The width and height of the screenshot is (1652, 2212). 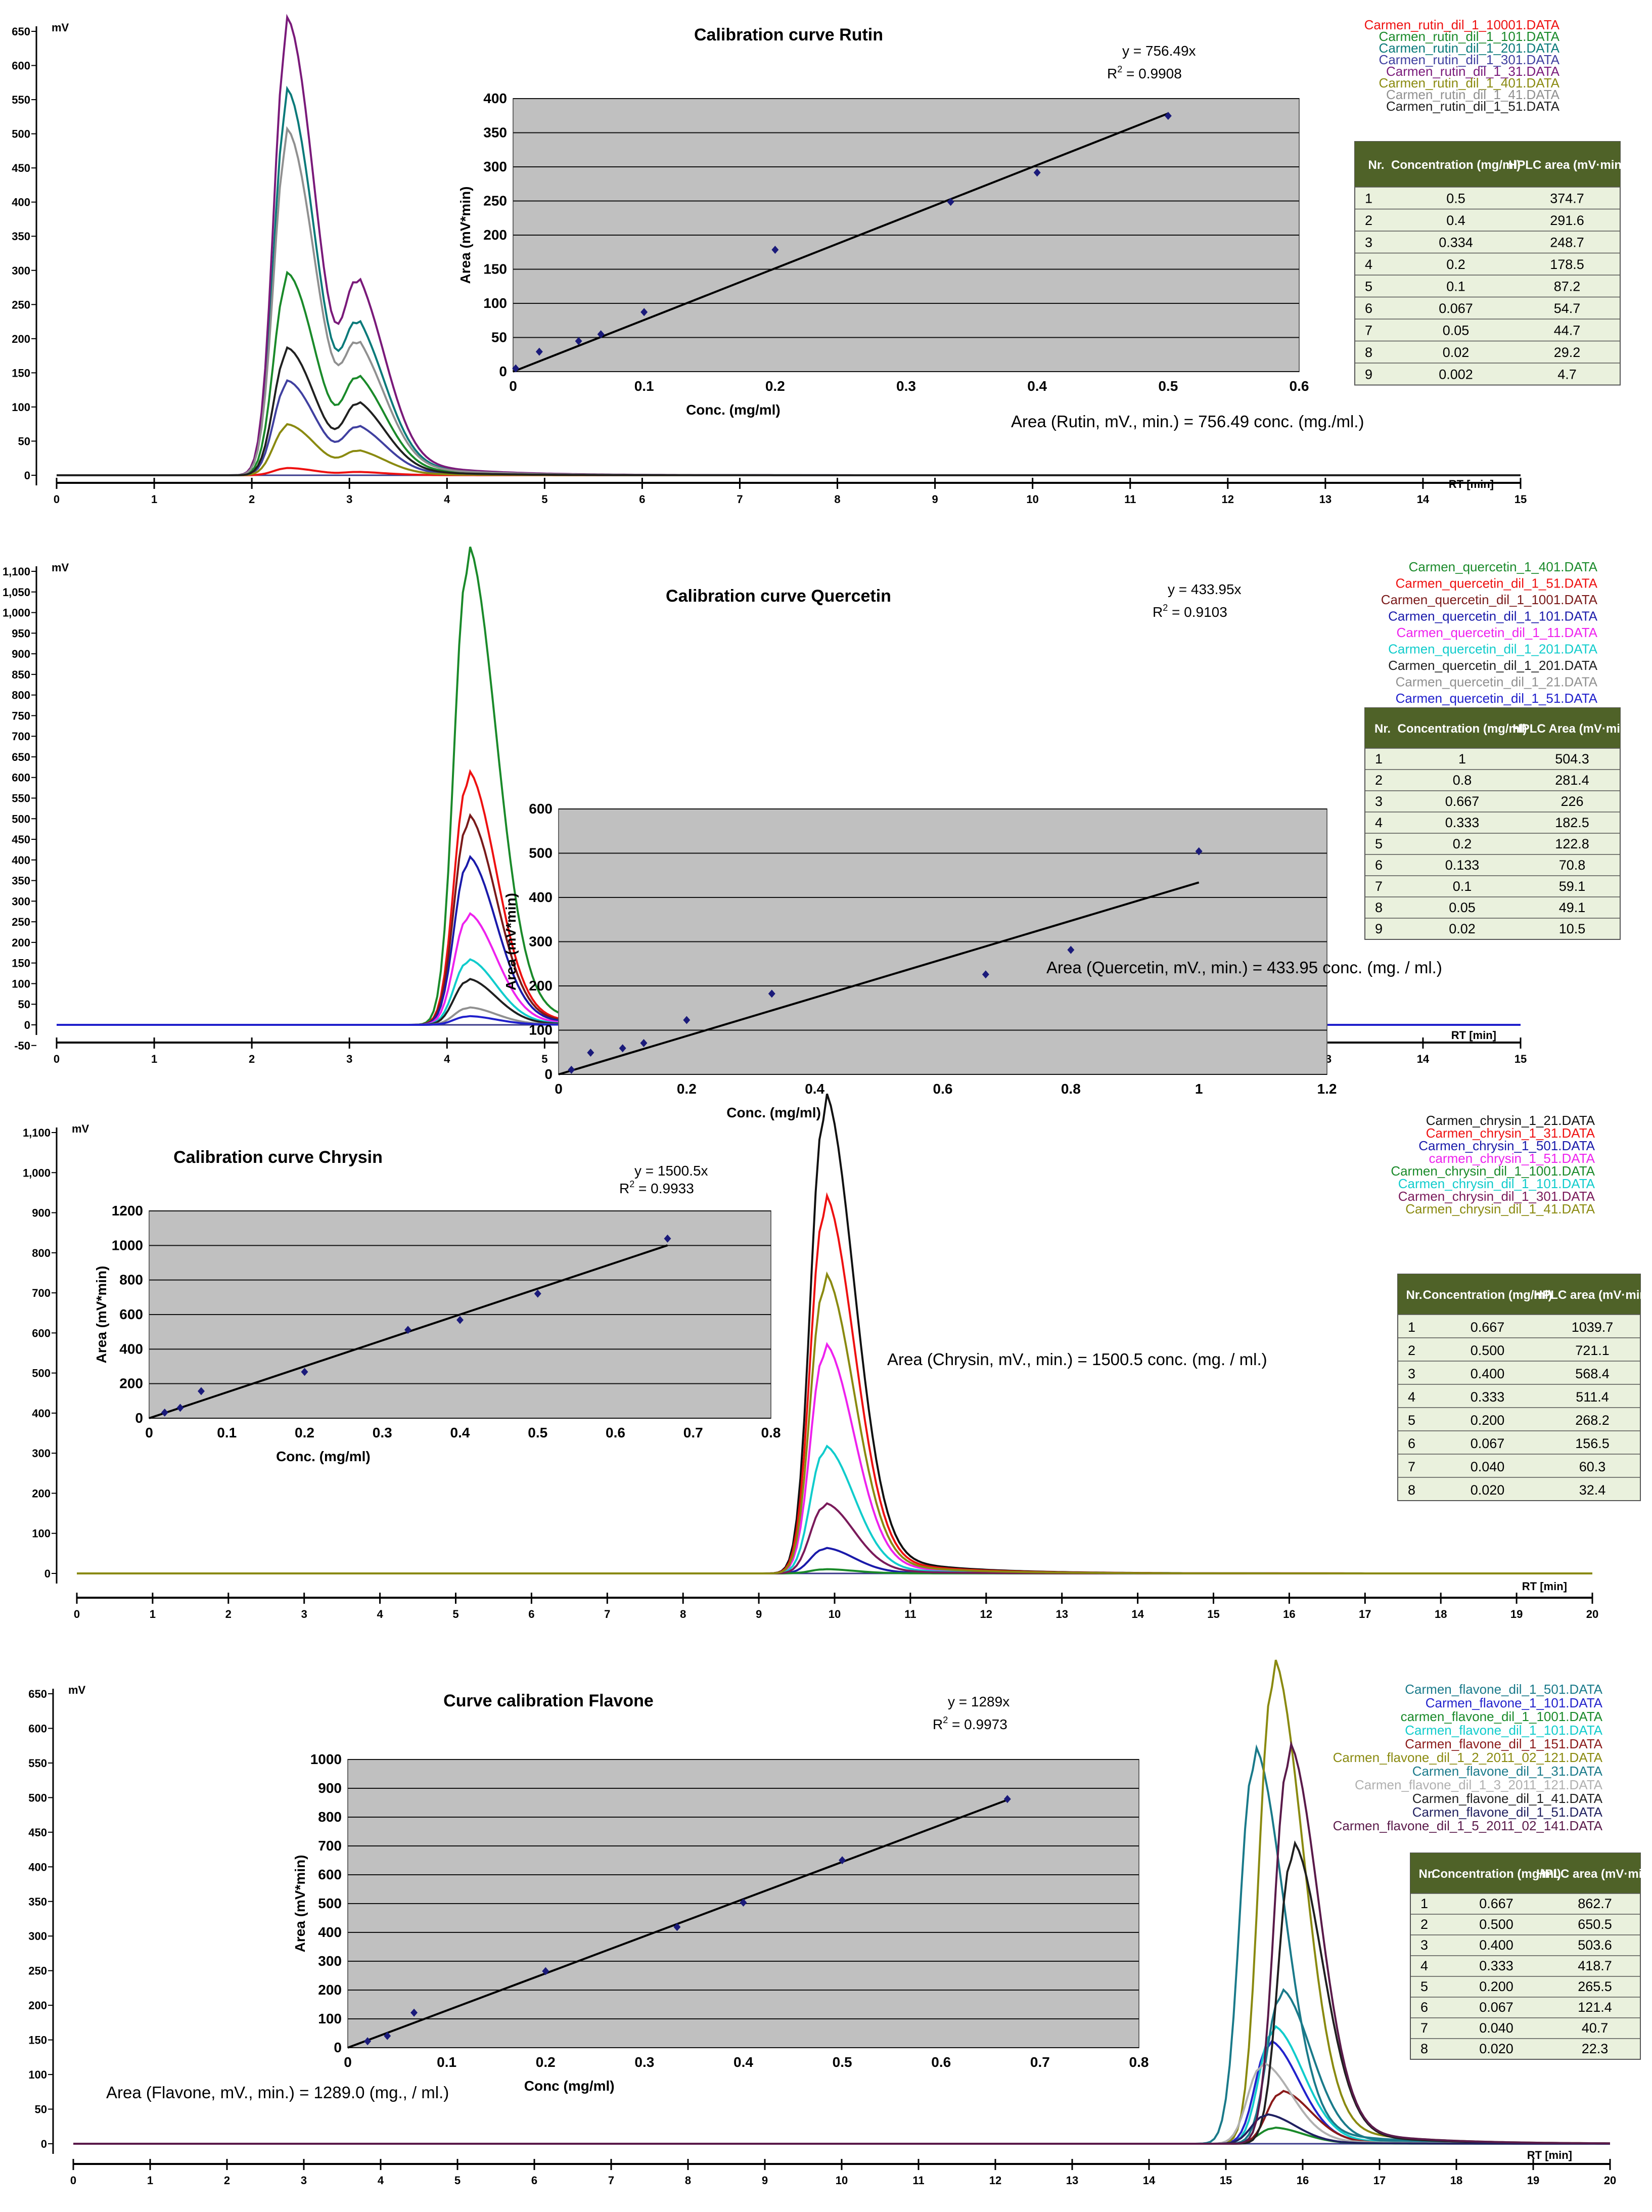 I want to click on table-cell: 32.4, so click(x=1593, y=1490).